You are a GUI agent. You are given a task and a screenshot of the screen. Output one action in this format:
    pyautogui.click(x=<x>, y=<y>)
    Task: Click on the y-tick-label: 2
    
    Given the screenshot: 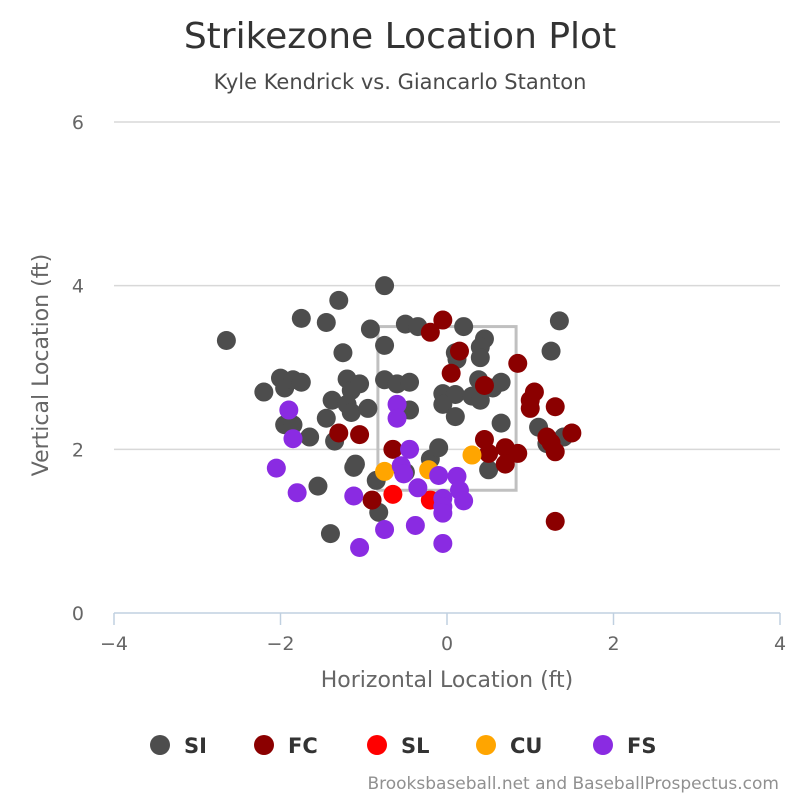 What is the action you would take?
    pyautogui.click(x=78, y=450)
    